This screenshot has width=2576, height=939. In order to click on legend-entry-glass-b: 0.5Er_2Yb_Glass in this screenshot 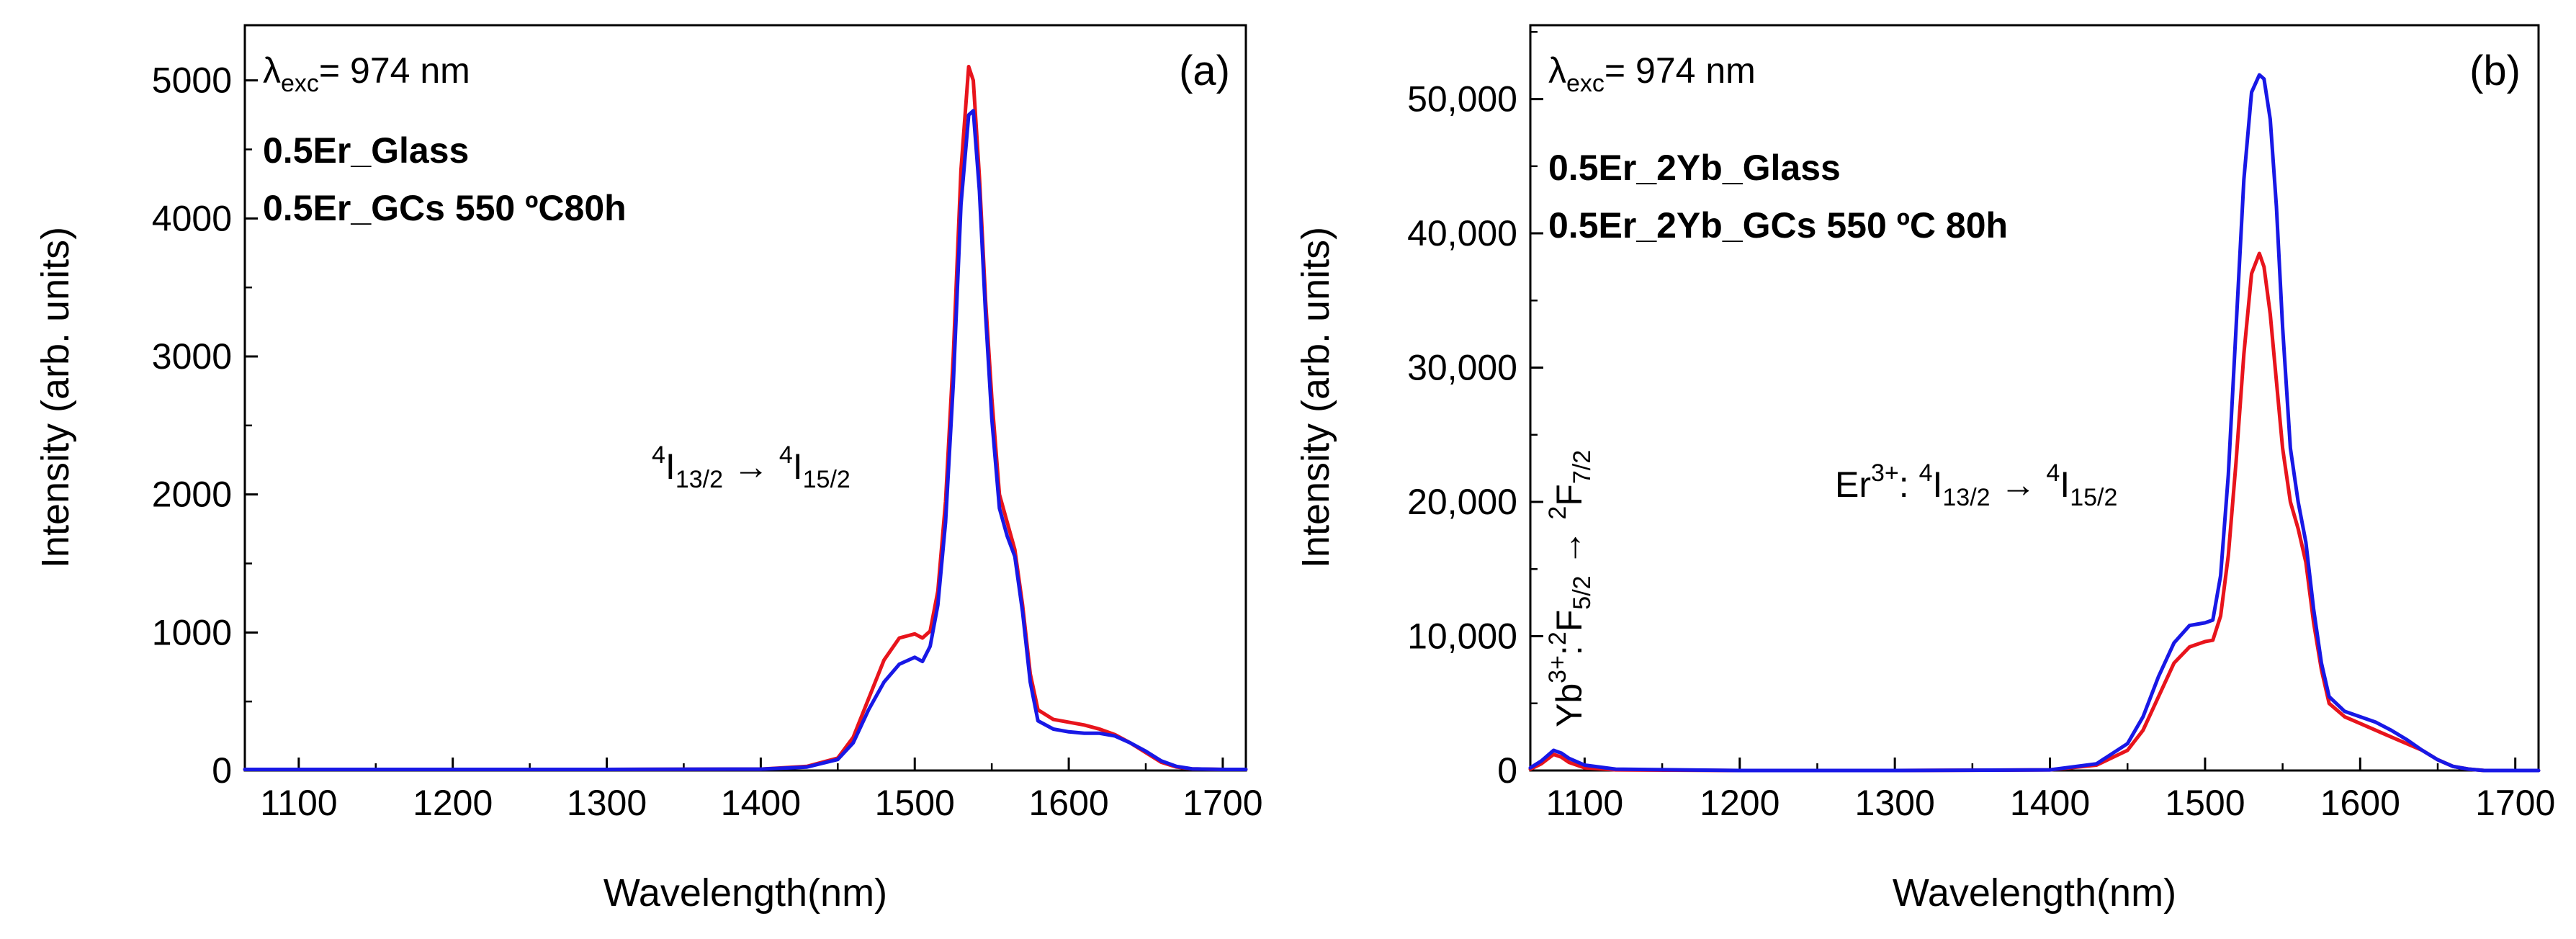, I will do `click(1694, 168)`.